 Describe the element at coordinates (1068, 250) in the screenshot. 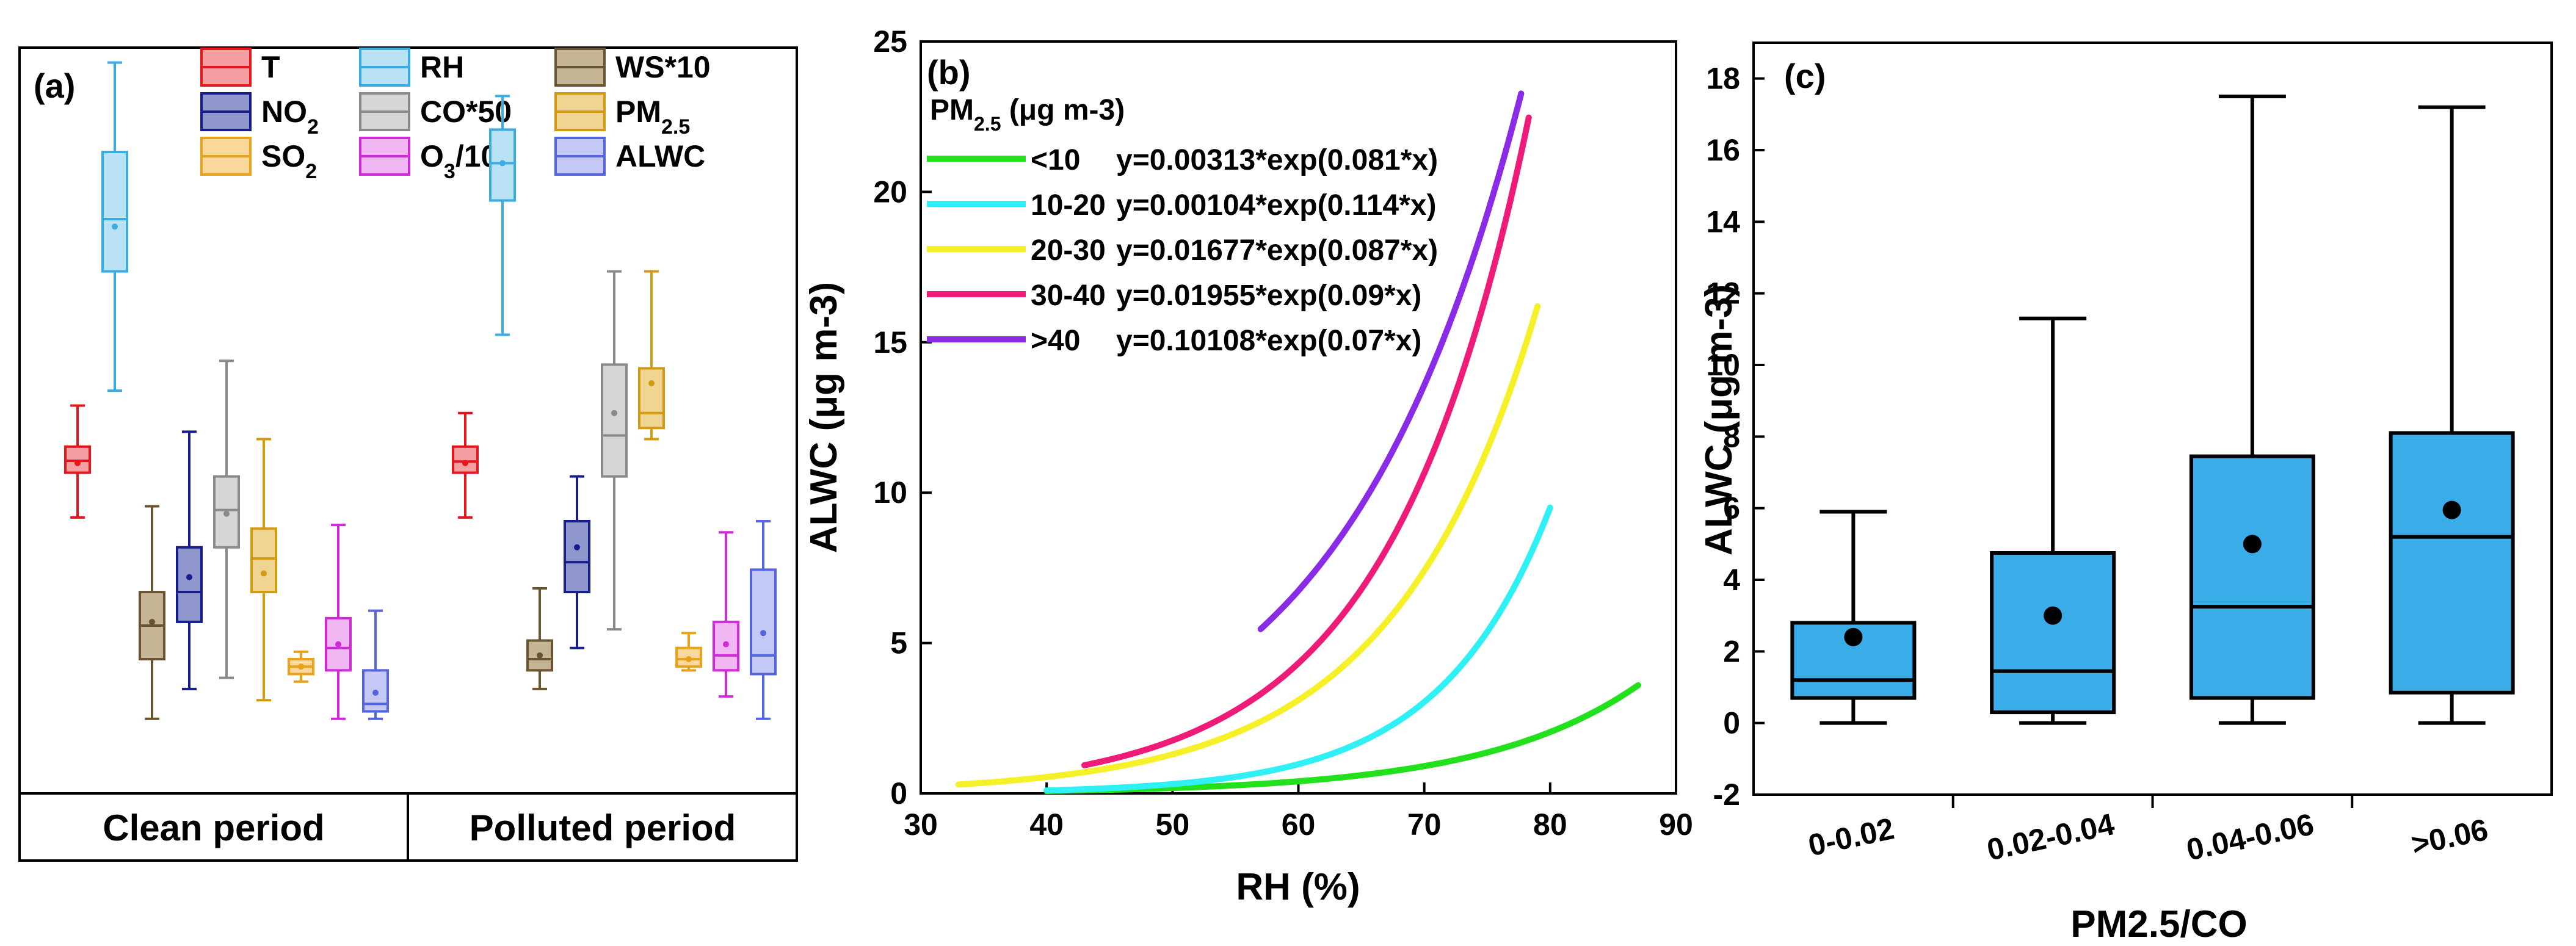

I see `legend-name-20-30: 20-30` at that location.